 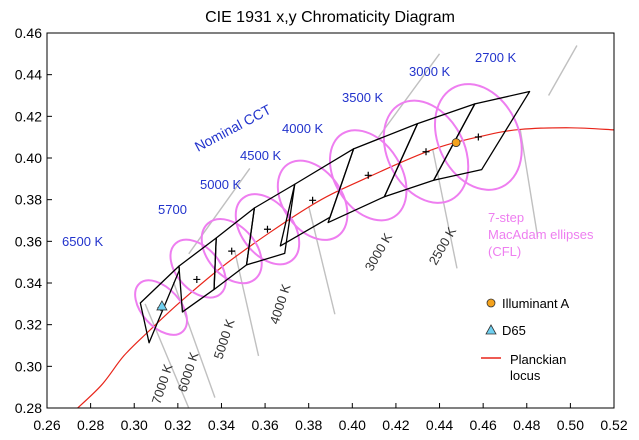 I want to click on legend-planck-label-line2: locus, so click(x=525, y=375).